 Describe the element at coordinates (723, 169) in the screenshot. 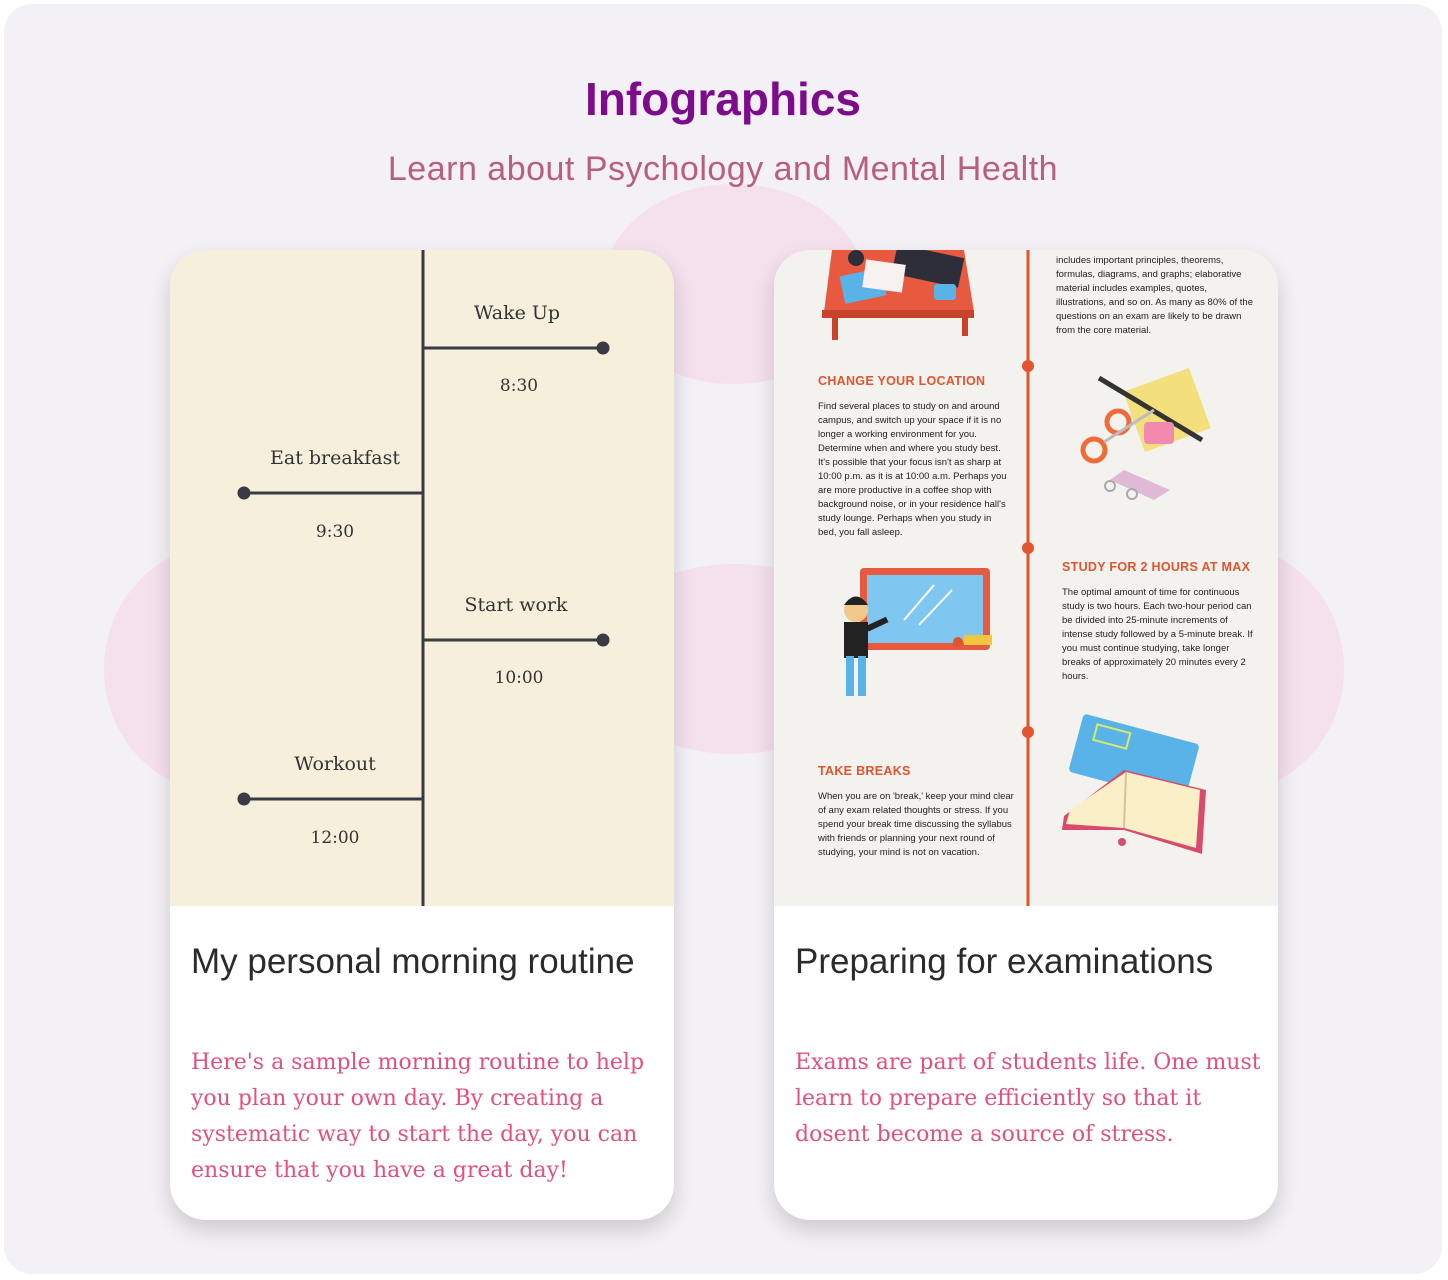

I see `page-subtitle: Learn about Psychology and Mental Health` at that location.